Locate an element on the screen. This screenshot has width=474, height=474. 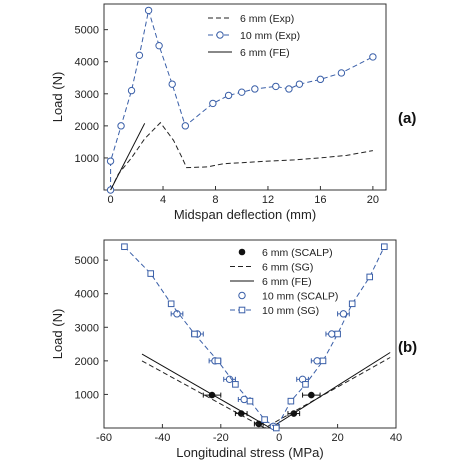
x-tick-label: 8 is located at coordinates (215, 200).